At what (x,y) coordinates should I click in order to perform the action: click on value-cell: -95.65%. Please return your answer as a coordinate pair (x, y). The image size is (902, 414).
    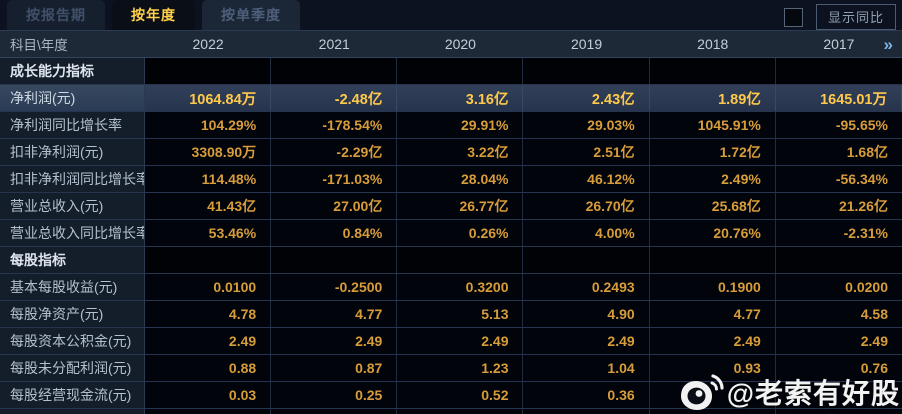
    Looking at the image, I should click on (838, 125).